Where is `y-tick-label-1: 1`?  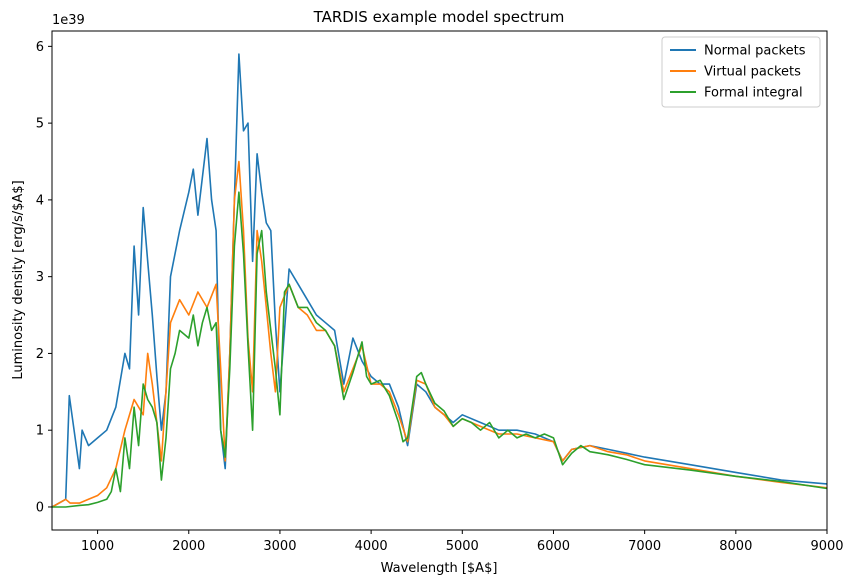
y-tick-label-1: 1 is located at coordinates (40, 431).